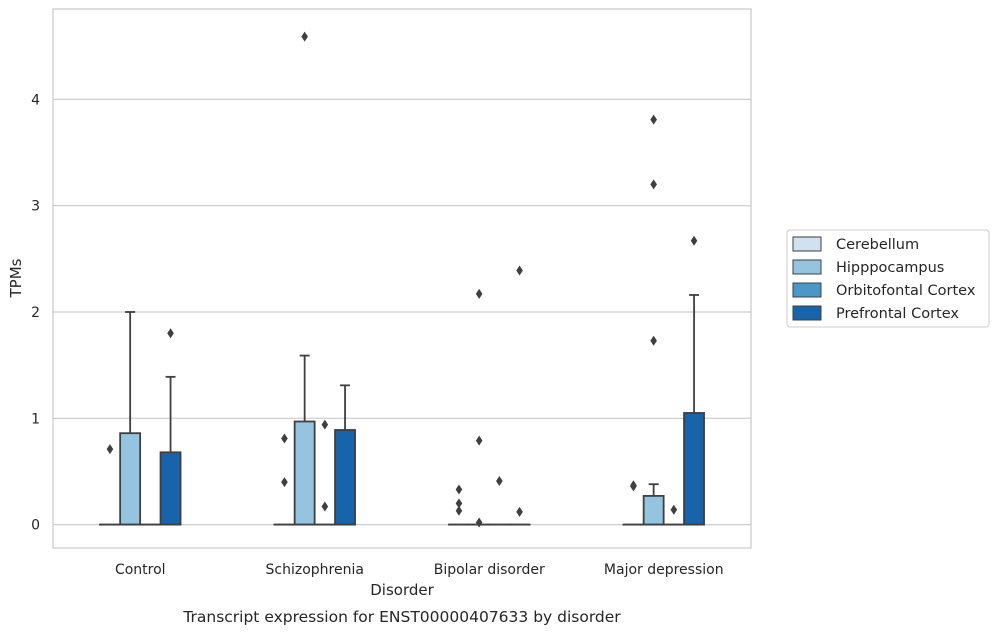 Image resolution: width=999 pixels, height=634 pixels. What do you see at coordinates (35, 526) in the screenshot?
I see `y-tick-label: 0` at bounding box center [35, 526].